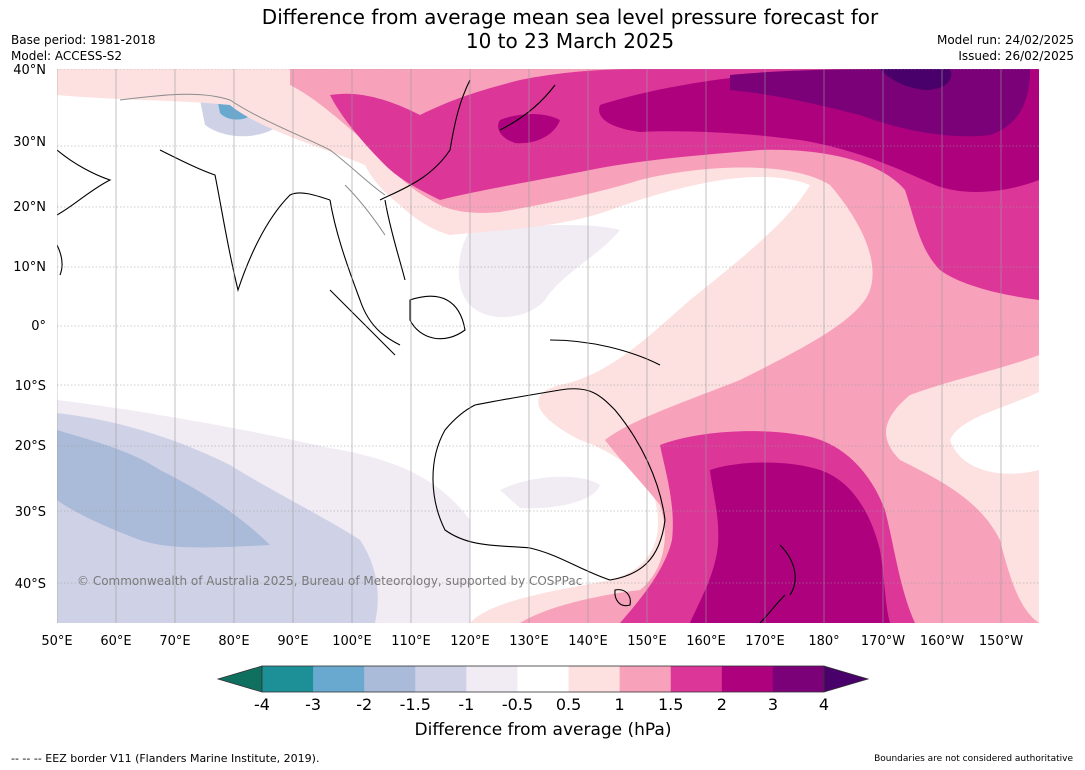  What do you see at coordinates (588, 641) in the screenshot?
I see `lon-label: 140°E` at bounding box center [588, 641].